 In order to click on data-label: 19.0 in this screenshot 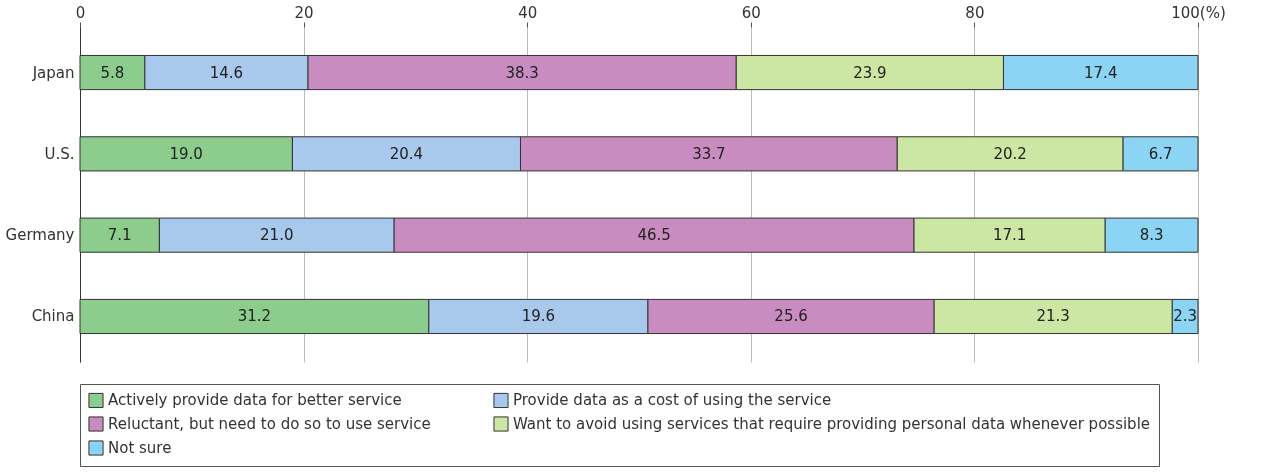, I will do `click(186, 153)`.